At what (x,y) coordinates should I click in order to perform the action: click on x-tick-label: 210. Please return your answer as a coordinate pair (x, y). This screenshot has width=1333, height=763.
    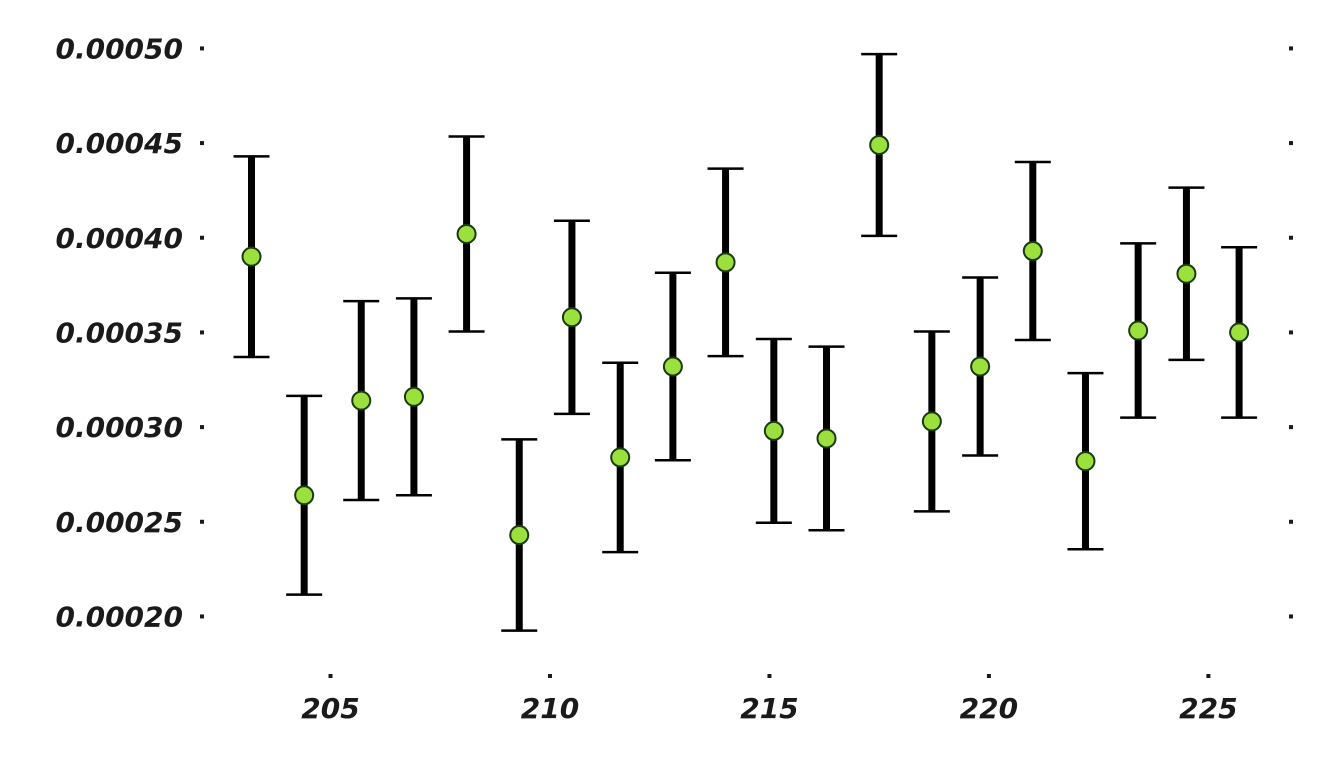
    Looking at the image, I should click on (550, 708).